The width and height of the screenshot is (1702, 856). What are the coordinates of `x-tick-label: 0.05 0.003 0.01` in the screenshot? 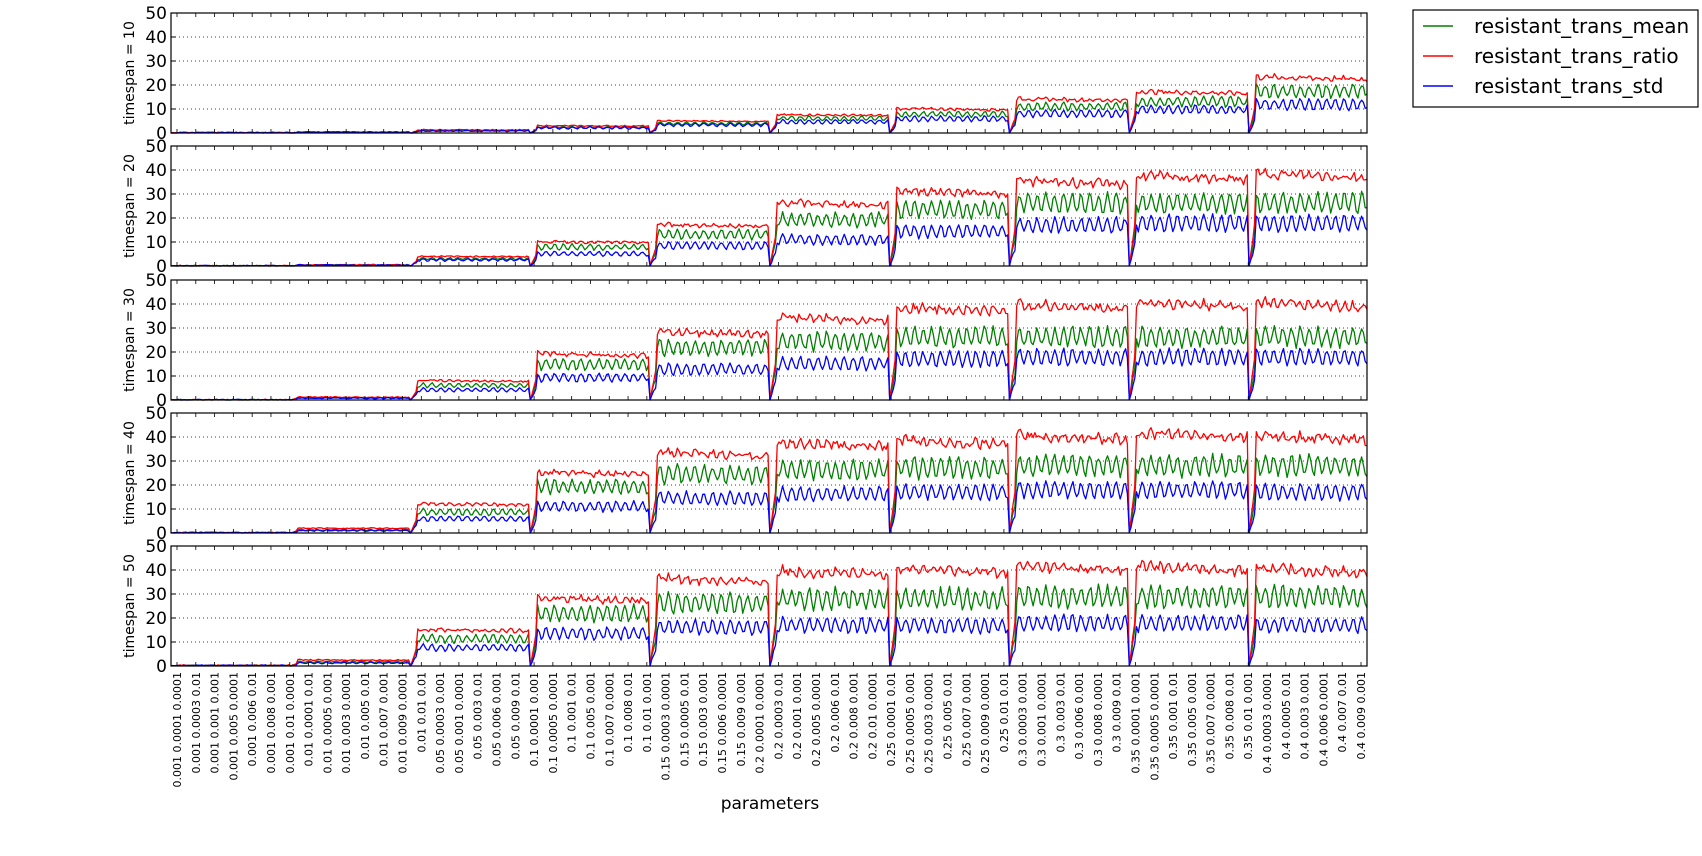 It's located at (478, 715).